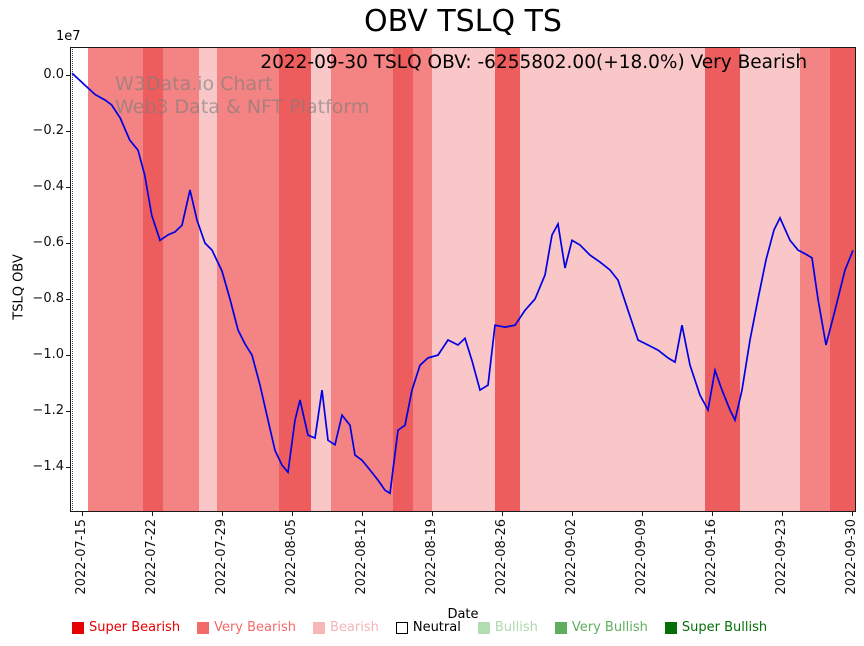  I want to click on y-axis-offset-label: 1e7, so click(68, 36).